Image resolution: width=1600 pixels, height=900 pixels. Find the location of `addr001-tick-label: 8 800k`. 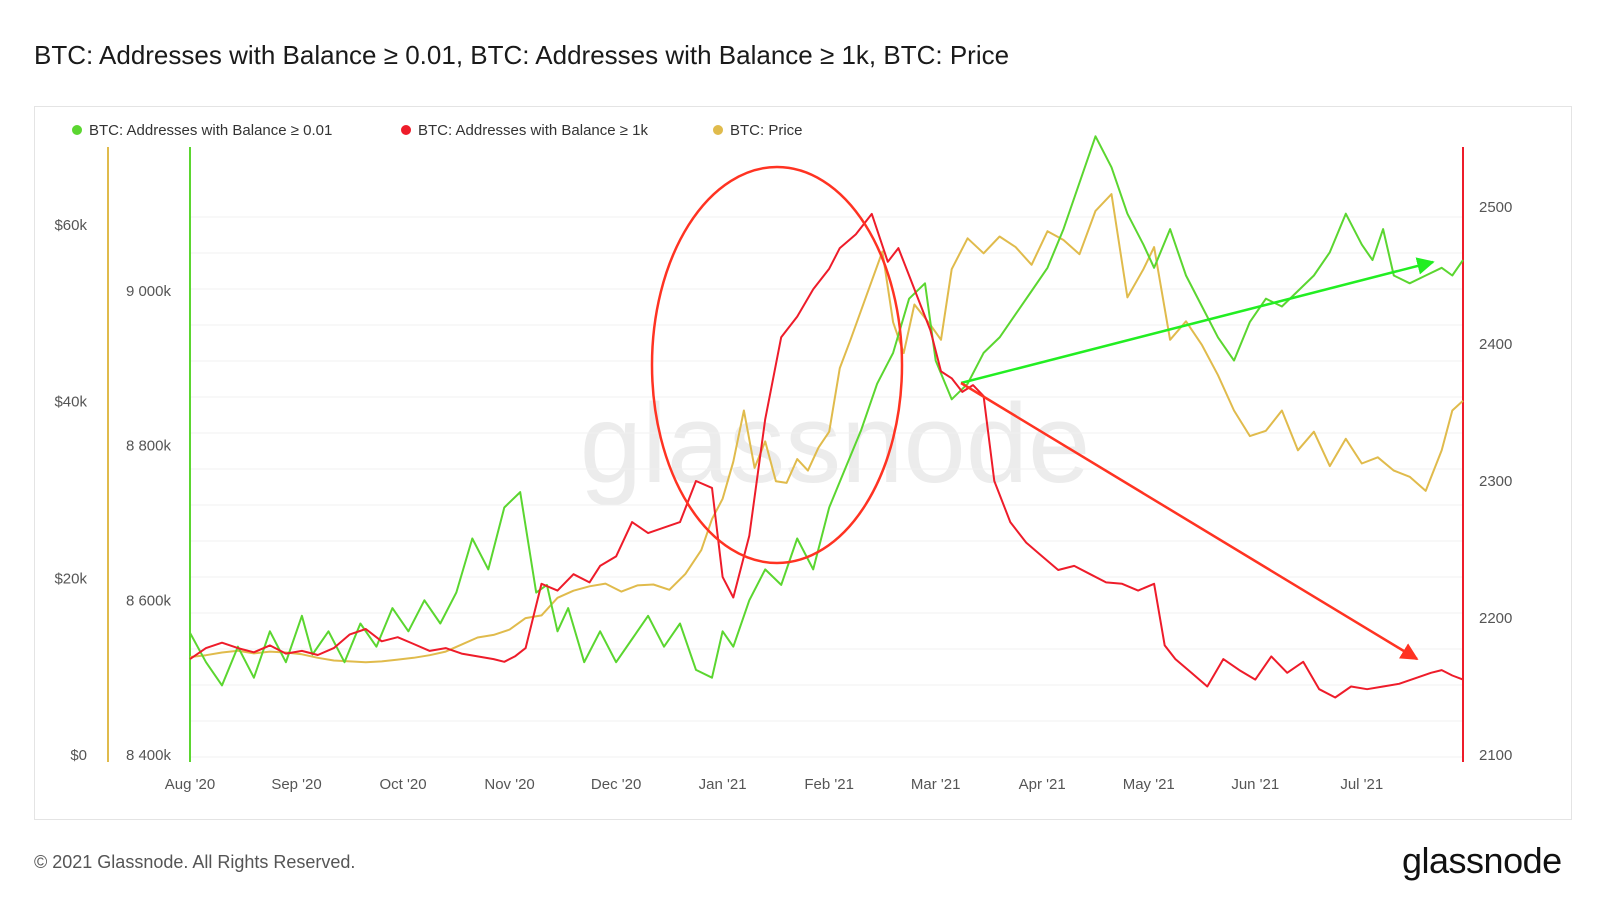

addr001-tick-label: 8 800k is located at coordinates (149, 446).